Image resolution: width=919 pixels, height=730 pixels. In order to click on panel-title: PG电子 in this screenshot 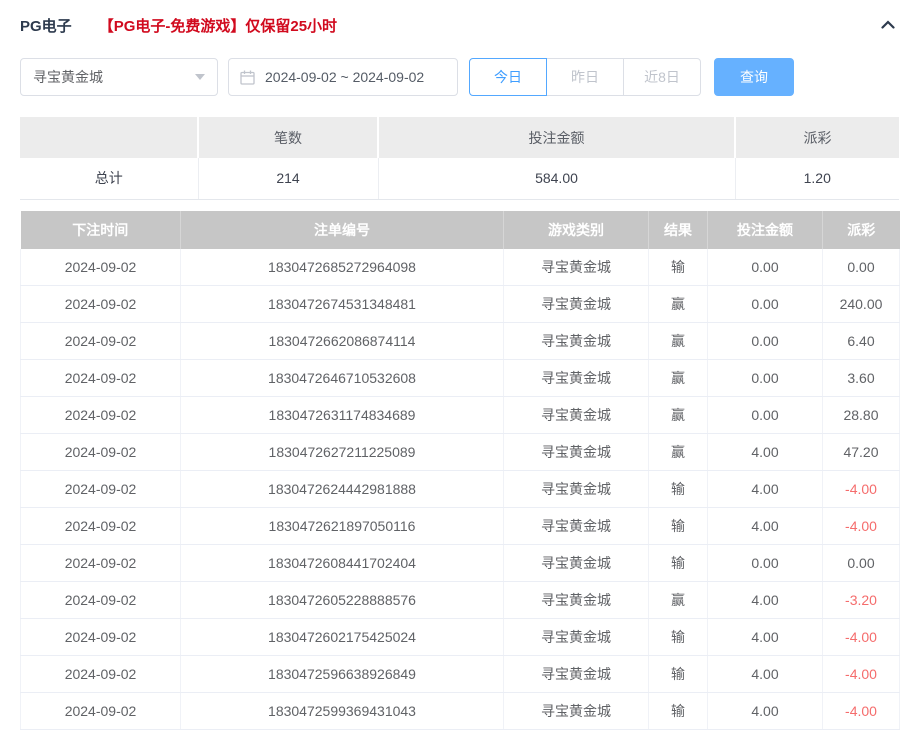, I will do `click(46, 25)`.